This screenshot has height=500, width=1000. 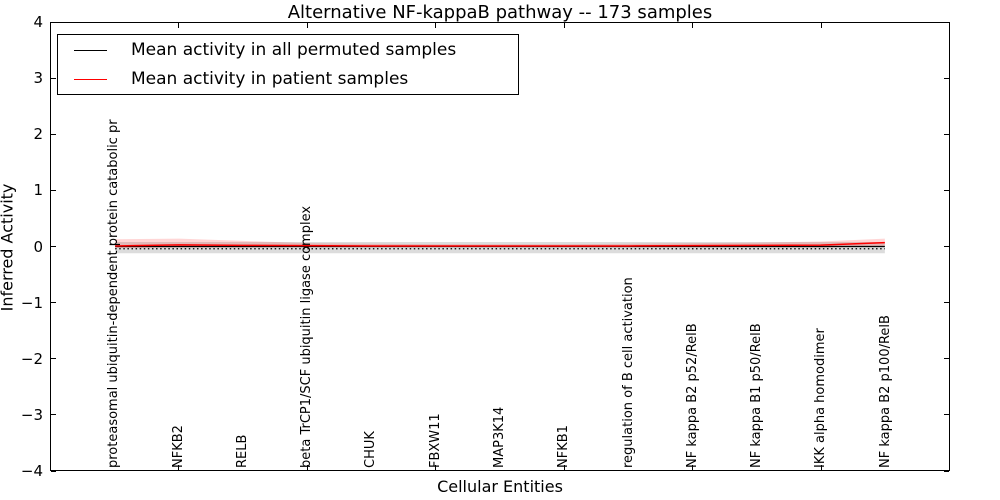 I want to click on y-tick-label: −1, so click(x=31, y=302).